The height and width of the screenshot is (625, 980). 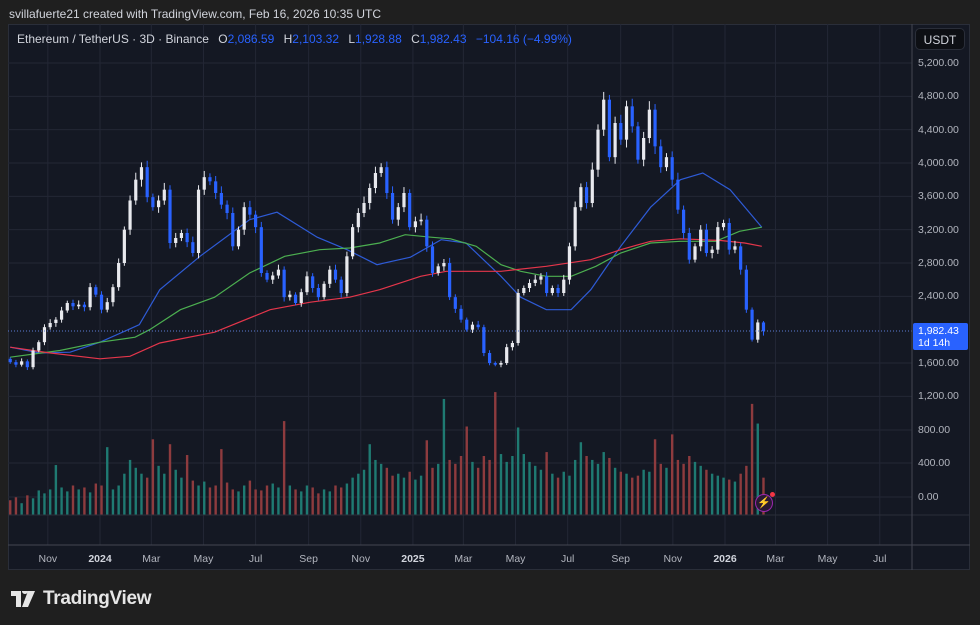 What do you see at coordinates (938, 163) in the screenshot?
I see `price-tick-label: 4,000.00` at bounding box center [938, 163].